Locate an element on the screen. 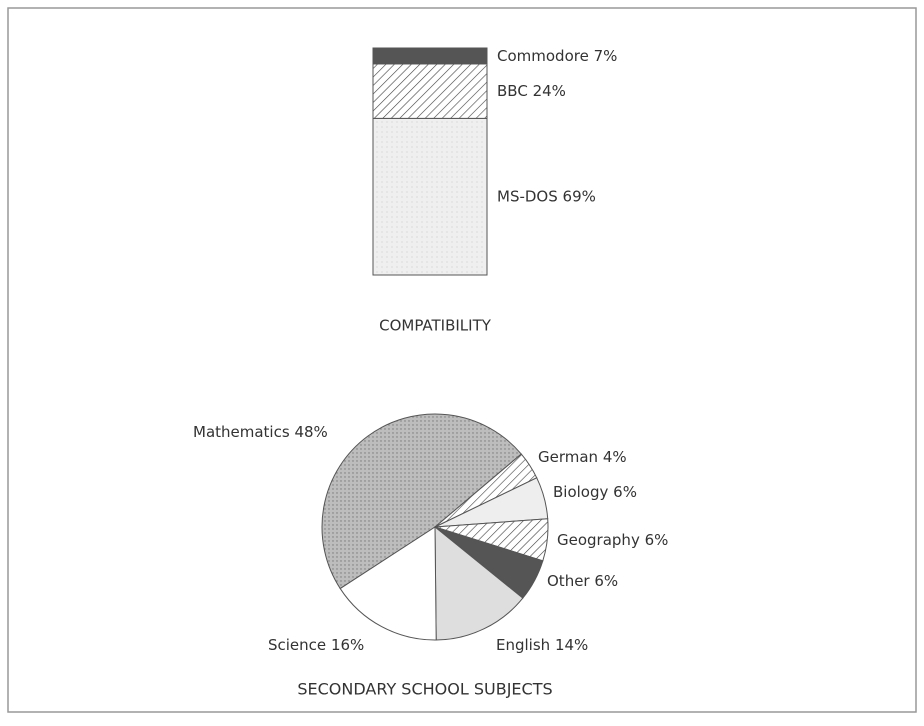  chart-title: COMPATIBILITY is located at coordinates (435, 326).